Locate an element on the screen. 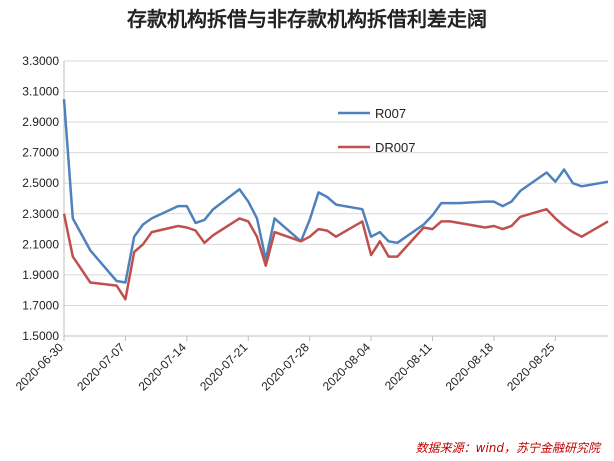 The image size is (614, 461). y-tick-label: 2.5000 is located at coordinates (40, 183).